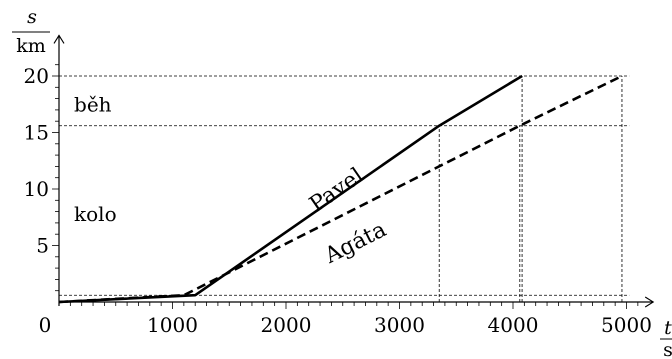 Image resolution: width=672 pixels, height=359 pixels. Describe the element at coordinates (36, 189) in the screenshot. I see `y-tick-label: 10` at that location.